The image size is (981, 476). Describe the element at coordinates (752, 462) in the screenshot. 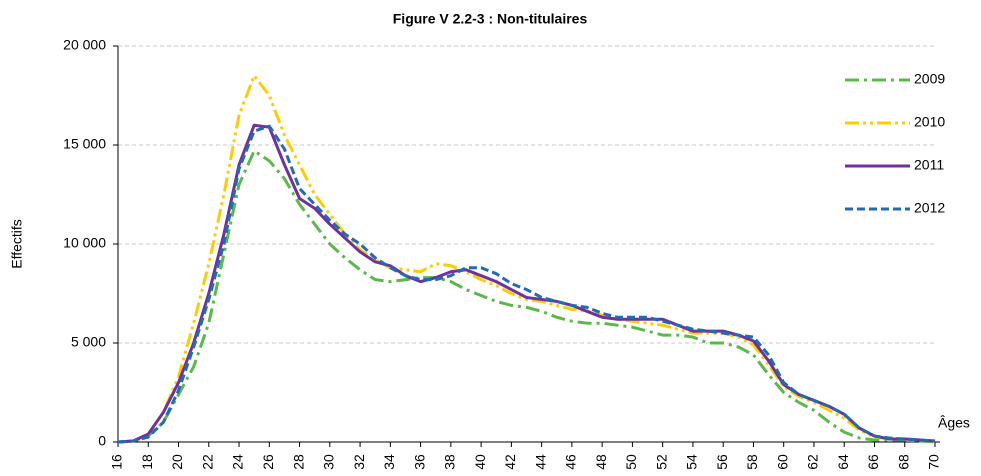

I see `x-tick-label: 58` at that location.